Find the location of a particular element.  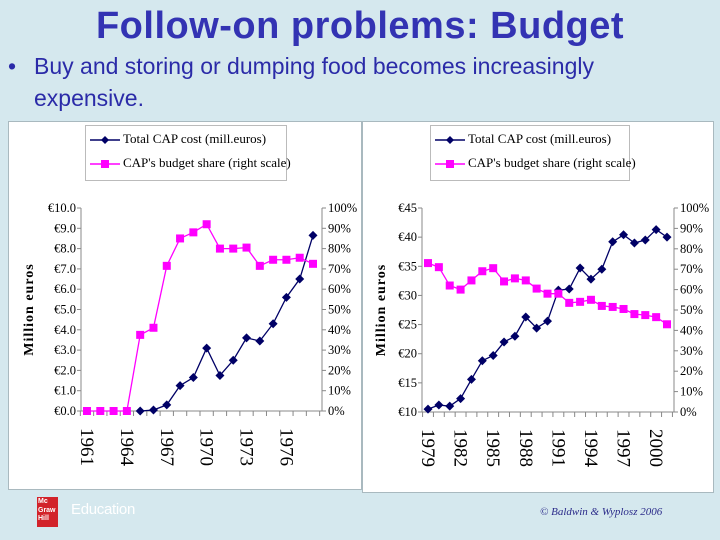

copyright-text: © Baldwin & Wyplosz 2006 is located at coordinates (601, 512).